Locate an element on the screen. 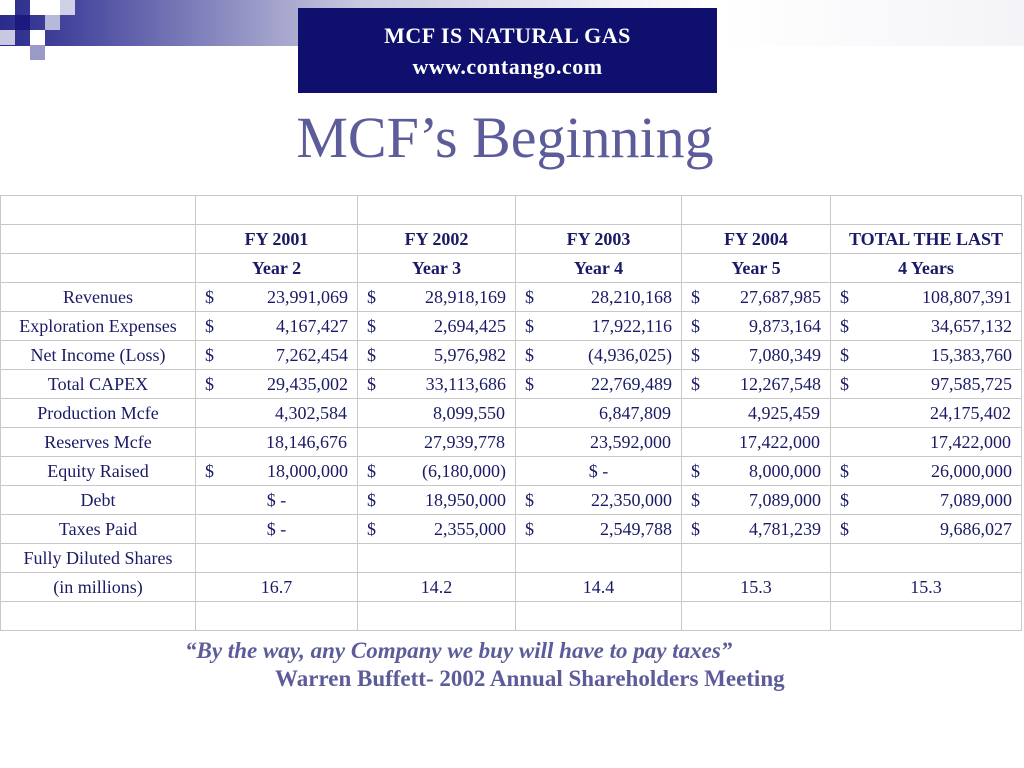 The image size is (1024, 768). table-cell: $22,350,000 is located at coordinates (598, 500).